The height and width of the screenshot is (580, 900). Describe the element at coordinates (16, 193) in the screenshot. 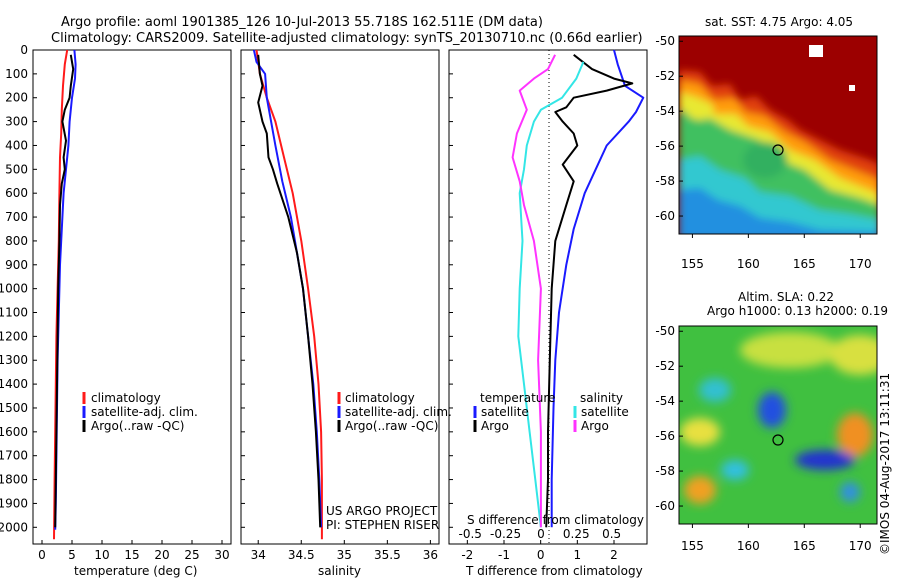

I see `depth-tick-label: 600` at that location.